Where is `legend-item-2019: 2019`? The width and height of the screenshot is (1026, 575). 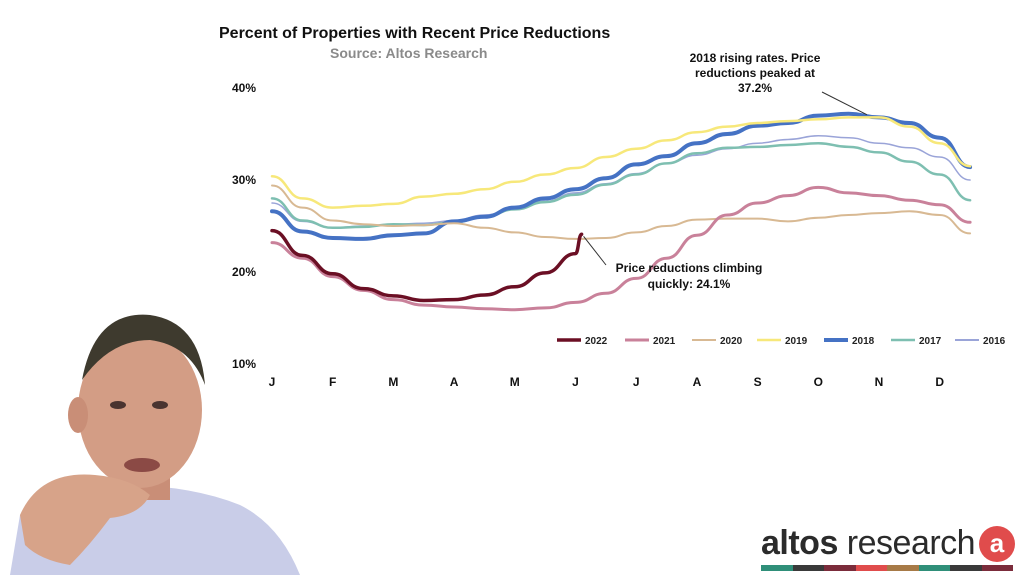
legend-item-2019: 2019 is located at coordinates (782, 341).